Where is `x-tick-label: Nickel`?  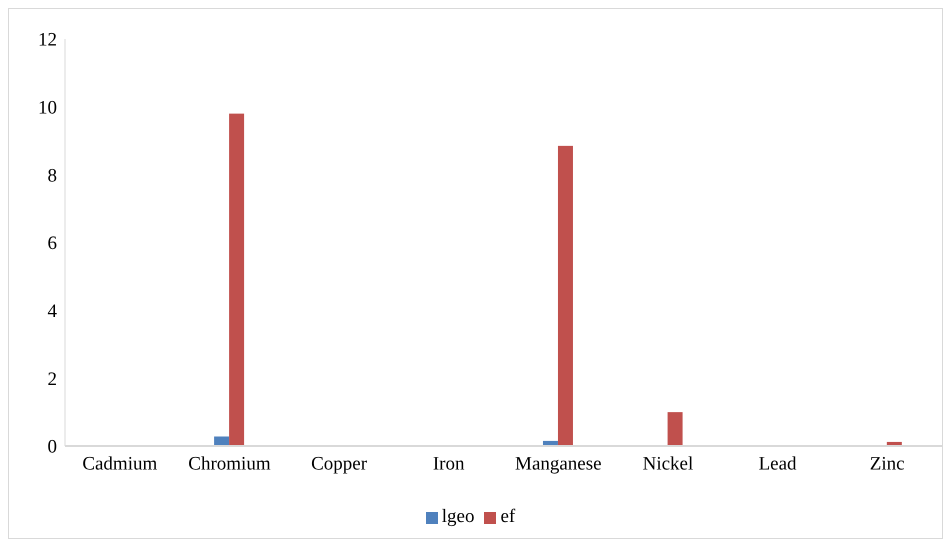
x-tick-label: Nickel is located at coordinates (668, 463).